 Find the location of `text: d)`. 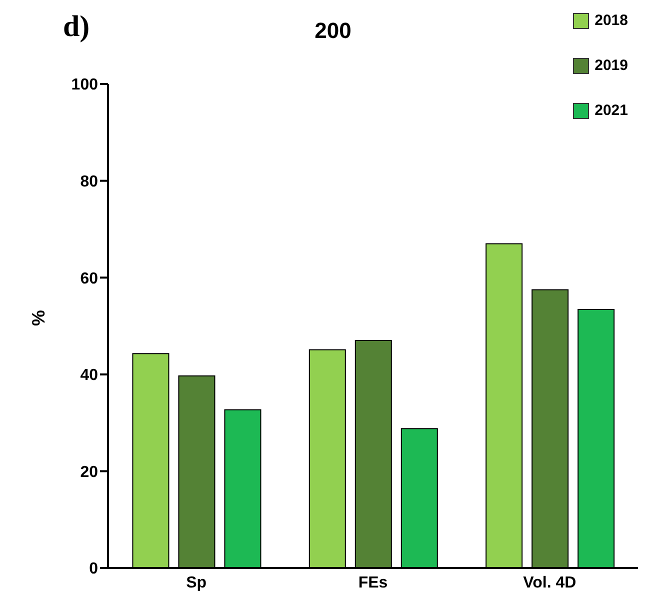

text: d) is located at coordinates (76, 27).